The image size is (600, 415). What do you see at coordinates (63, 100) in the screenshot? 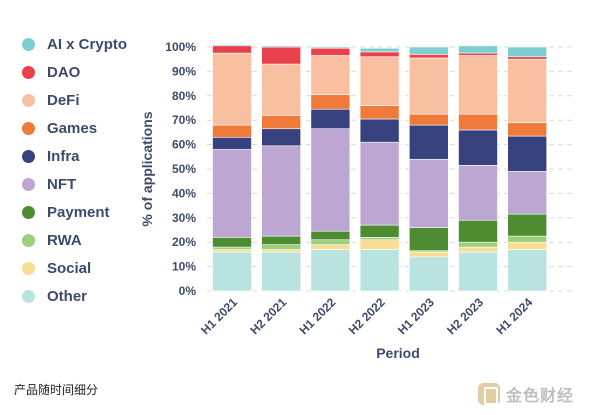
I see `legend-label: DeFi` at bounding box center [63, 100].